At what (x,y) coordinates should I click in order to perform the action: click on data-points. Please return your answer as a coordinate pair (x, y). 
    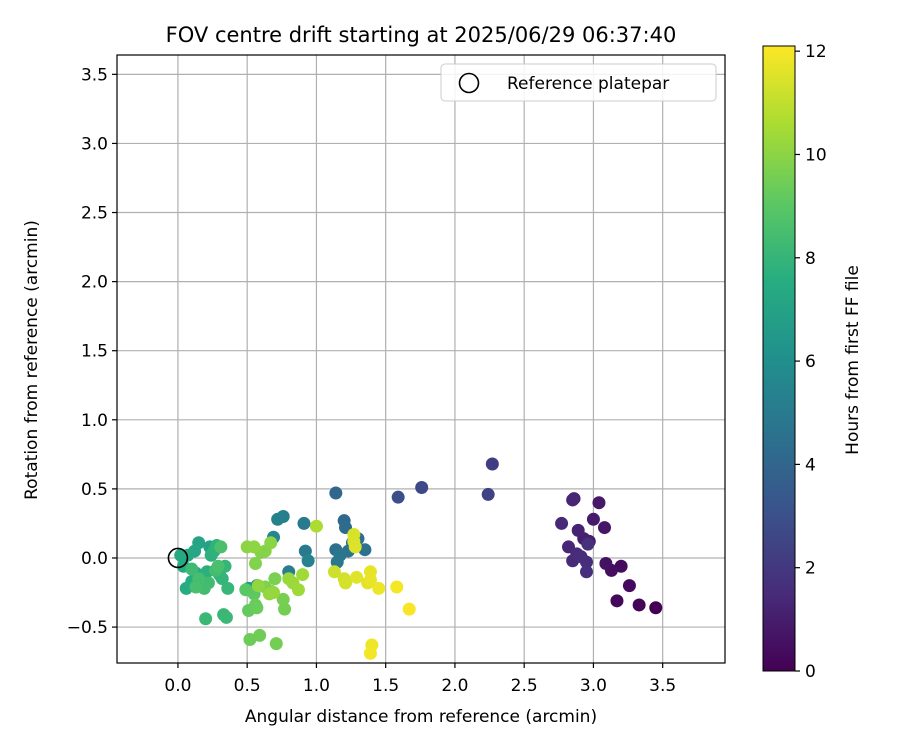
    Looking at the image, I should click on (415, 558).